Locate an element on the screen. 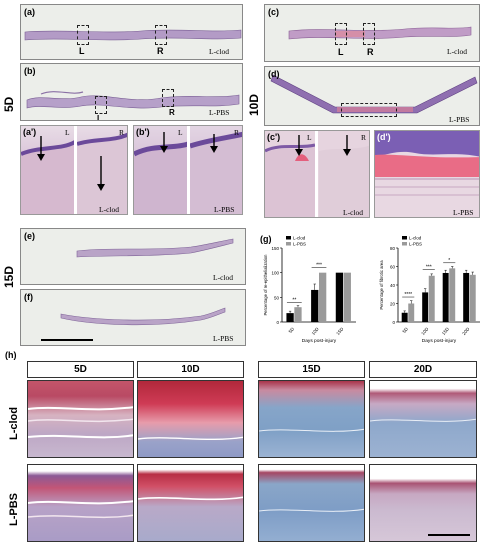 Image resolution: width=484 pixels, height=550 pixels. panel-b-prime-label: (b') is located at coordinates (143, 132).